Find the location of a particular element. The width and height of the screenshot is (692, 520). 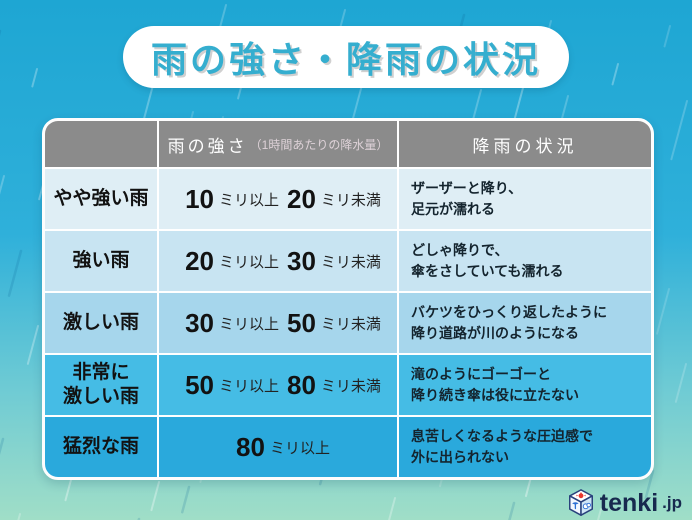

header-intensity-cell: 雨の強さ （1時間あたりの降水量） is located at coordinates (278, 144).